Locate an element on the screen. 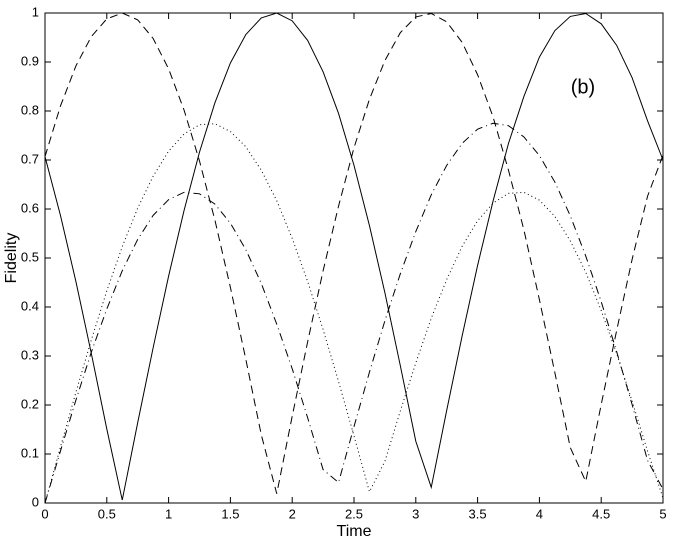 This screenshot has width=675, height=542. y-tick-label: 0.4 is located at coordinates (30, 305).